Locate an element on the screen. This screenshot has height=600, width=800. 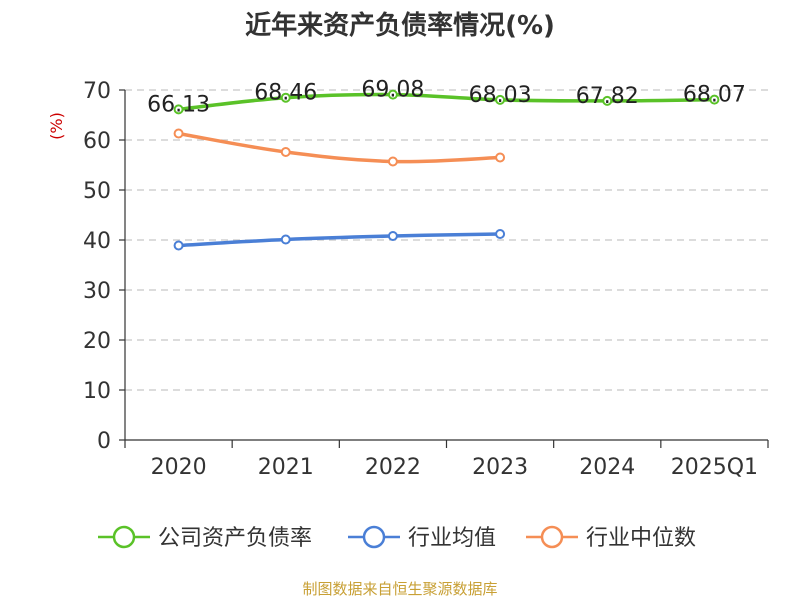
data-label: 68.07 is located at coordinates (714, 95).